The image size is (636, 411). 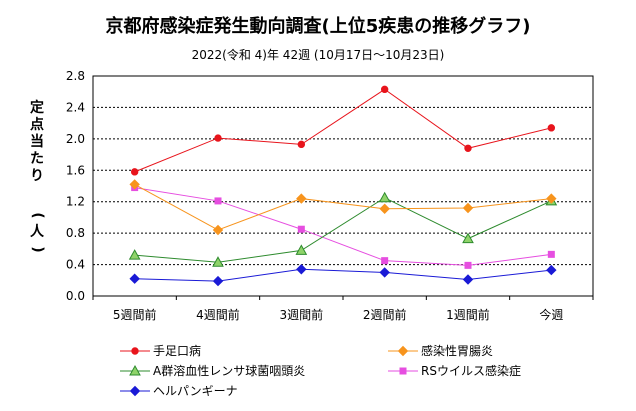 I want to click on legend-label: 感染性胃腸炎, so click(x=457, y=350).